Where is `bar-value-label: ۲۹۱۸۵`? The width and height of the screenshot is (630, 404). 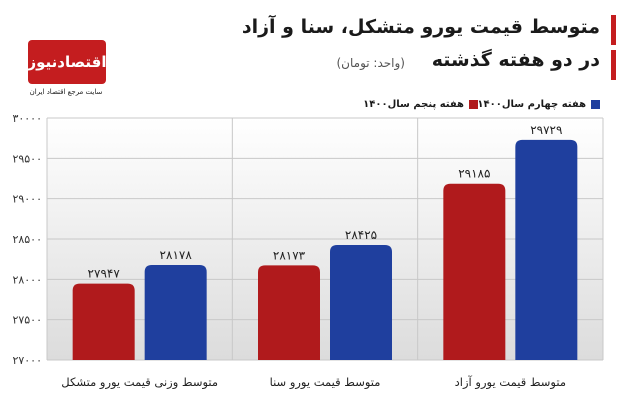 bar-value-label: ۲۹۱۸۵ is located at coordinates (474, 174).